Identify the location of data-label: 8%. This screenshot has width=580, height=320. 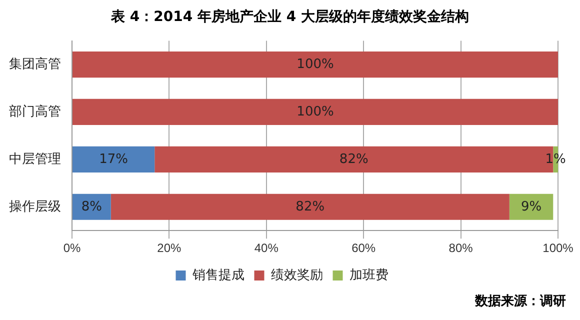
(91, 206).